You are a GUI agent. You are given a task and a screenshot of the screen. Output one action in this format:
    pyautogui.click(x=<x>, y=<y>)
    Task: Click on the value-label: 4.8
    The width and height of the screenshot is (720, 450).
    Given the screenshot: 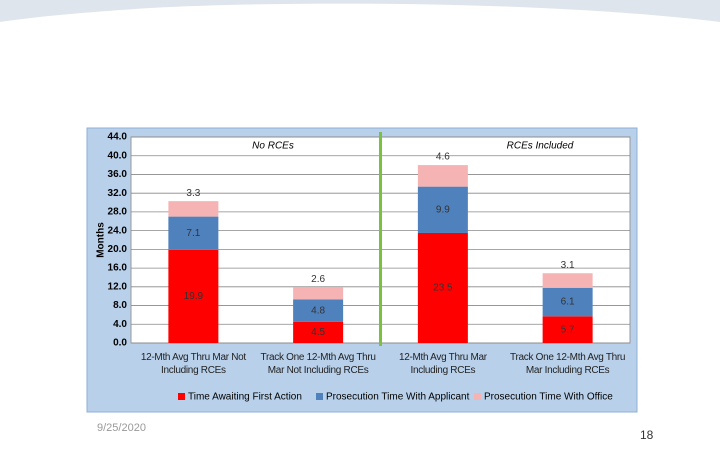 What is the action you would take?
    pyautogui.click(x=318, y=310)
    